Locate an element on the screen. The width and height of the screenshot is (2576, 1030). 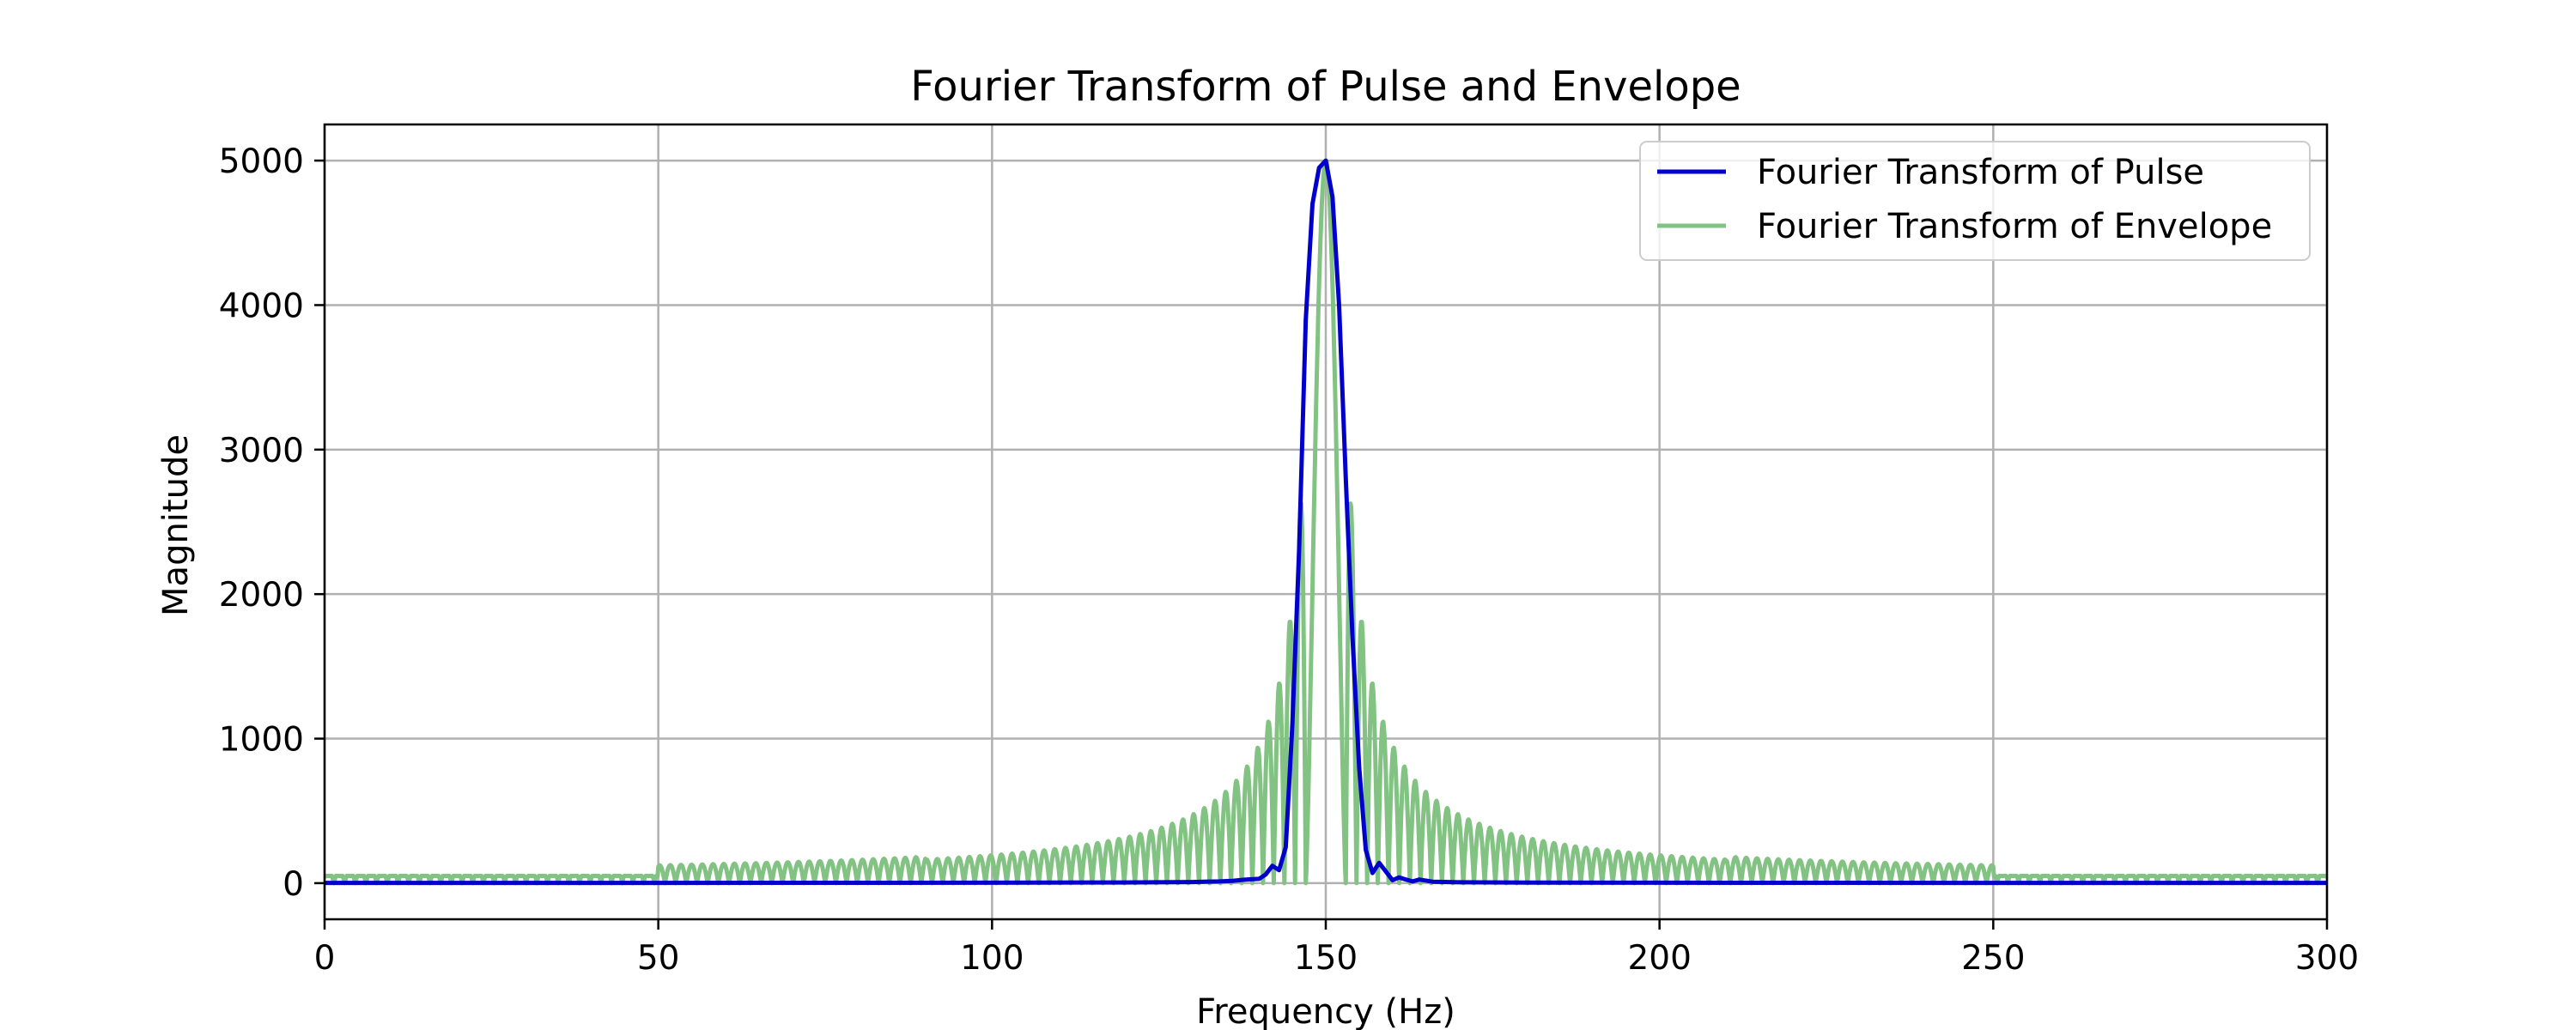
y-tick-label: 1000 is located at coordinates (261, 740).